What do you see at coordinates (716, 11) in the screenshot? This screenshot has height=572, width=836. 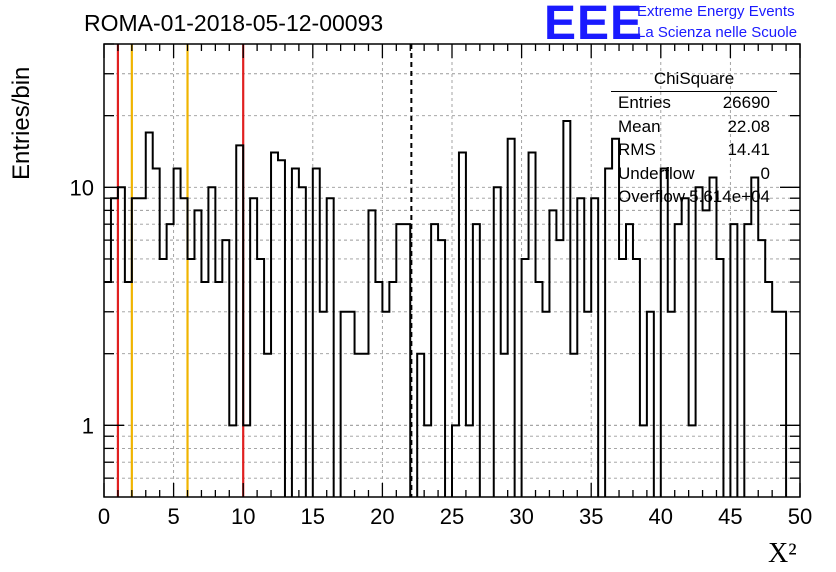 I see `logo-tagline-1: Extreme Energy Events` at bounding box center [716, 11].